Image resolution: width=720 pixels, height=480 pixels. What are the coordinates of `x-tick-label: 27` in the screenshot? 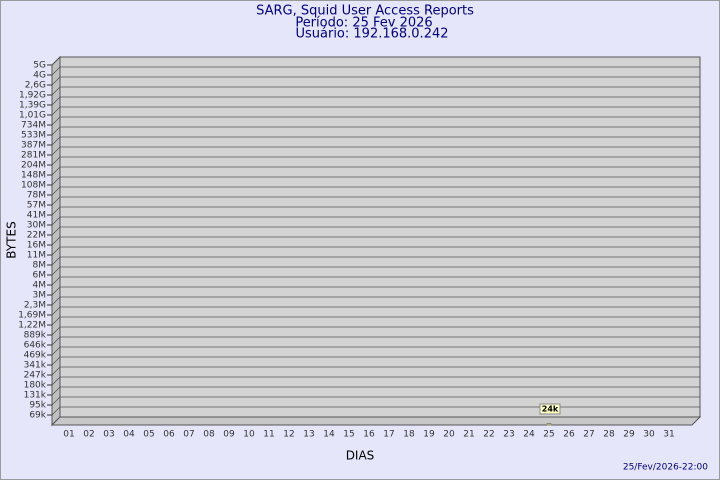 It's located at (588, 435).